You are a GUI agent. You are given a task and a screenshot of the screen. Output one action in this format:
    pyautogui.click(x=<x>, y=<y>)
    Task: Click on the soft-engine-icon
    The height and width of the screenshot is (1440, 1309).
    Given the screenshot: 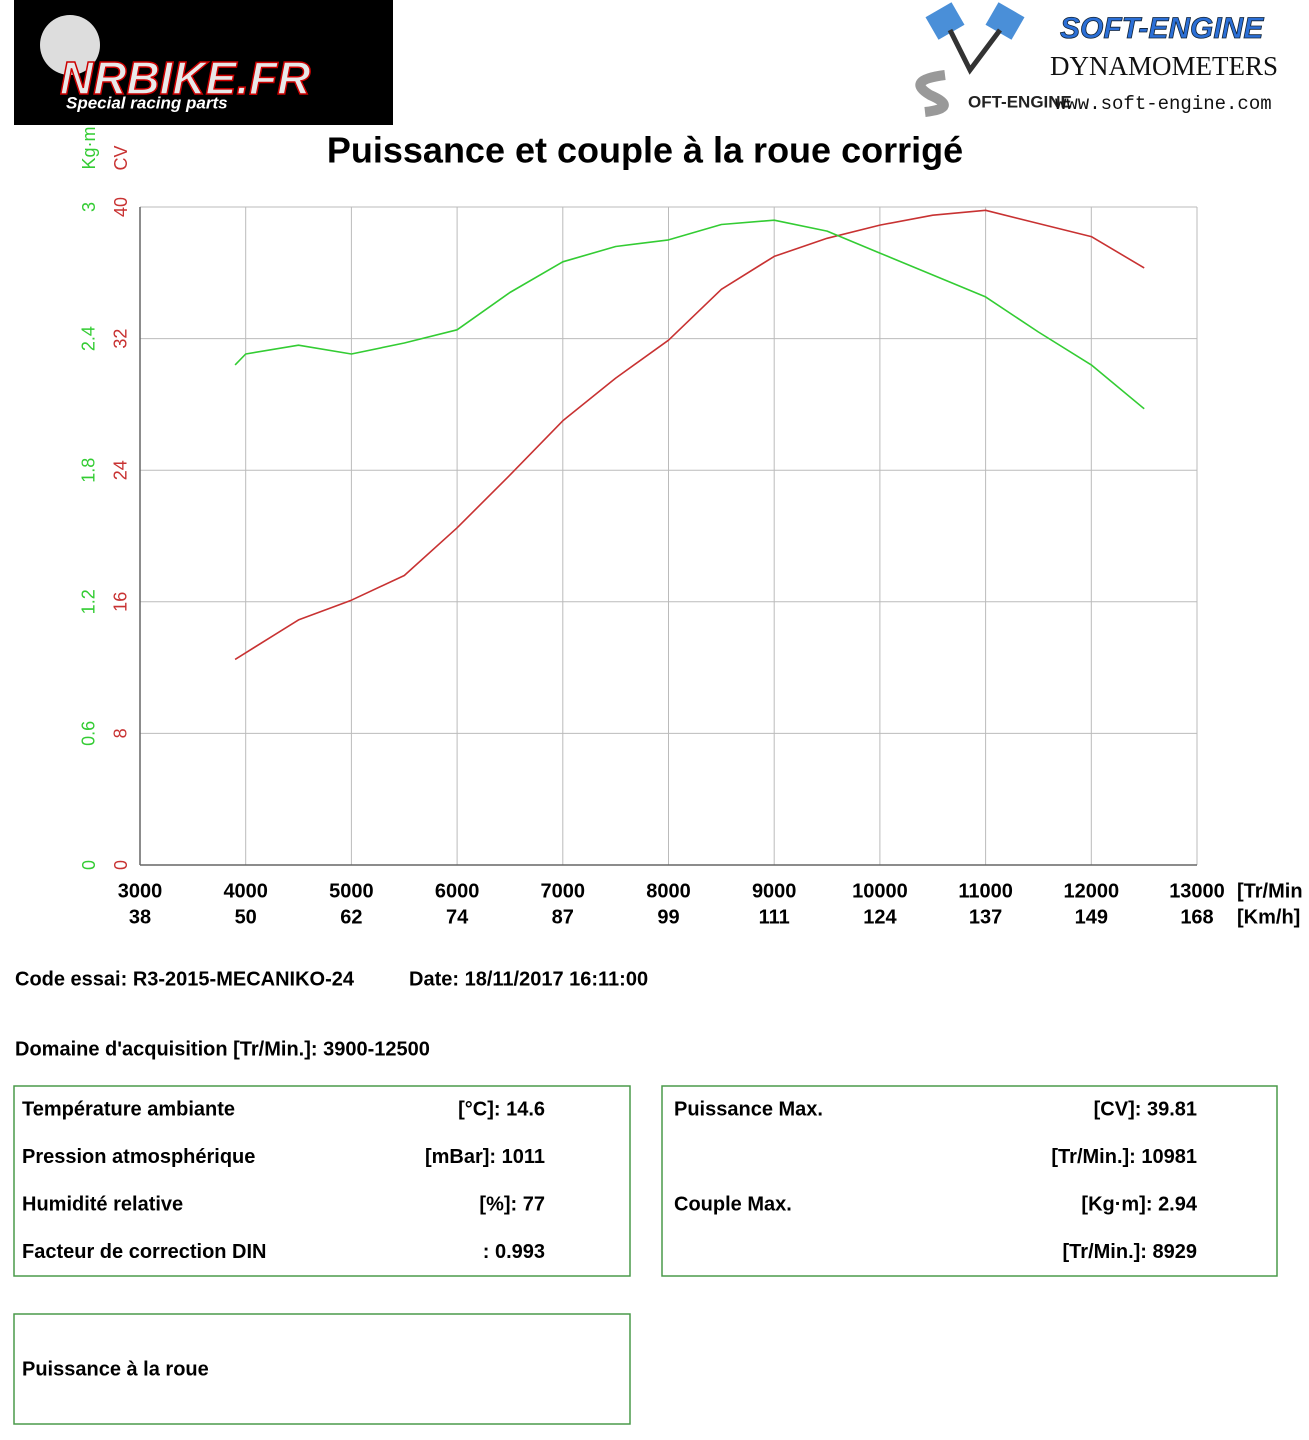 What is the action you would take?
    pyautogui.click(x=970, y=59)
    